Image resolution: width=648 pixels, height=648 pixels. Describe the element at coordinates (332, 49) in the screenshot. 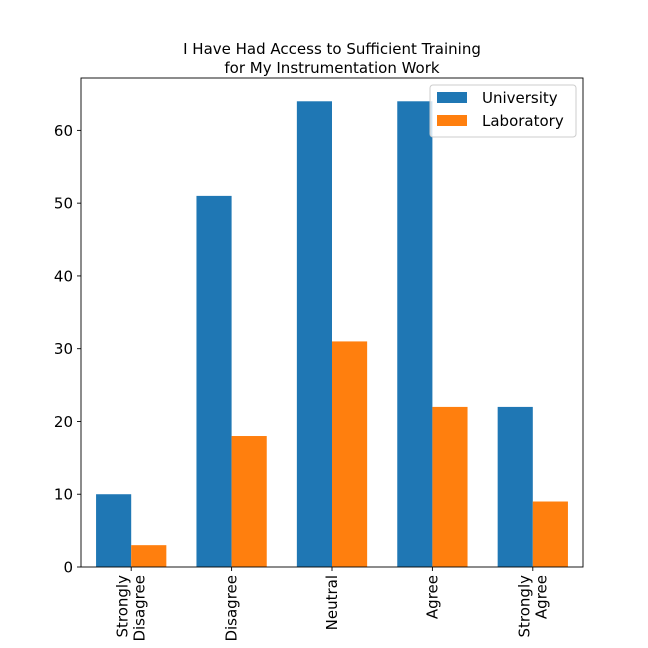

I see `chart-title-line: I Have Had Access to Sufficient Training` at that location.